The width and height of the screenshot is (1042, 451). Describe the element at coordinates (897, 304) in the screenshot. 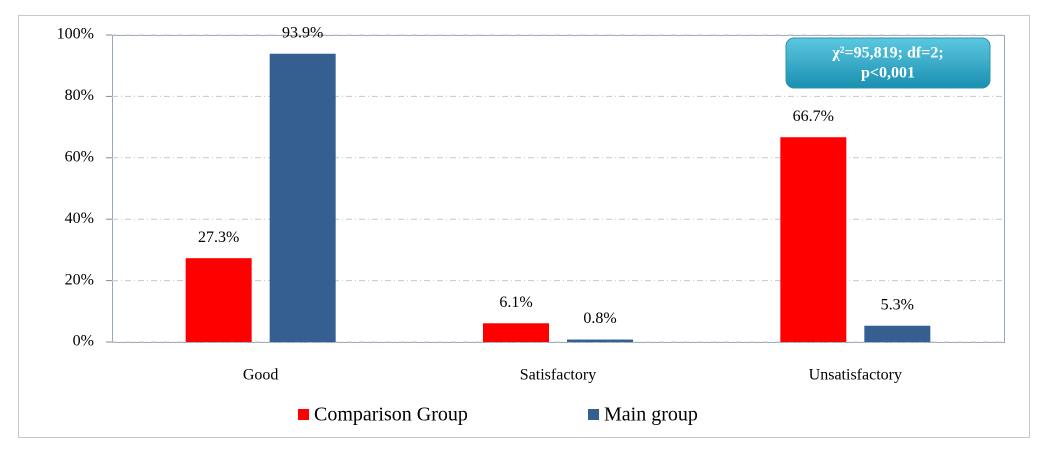

I see `value-label: 5.3%` at that location.